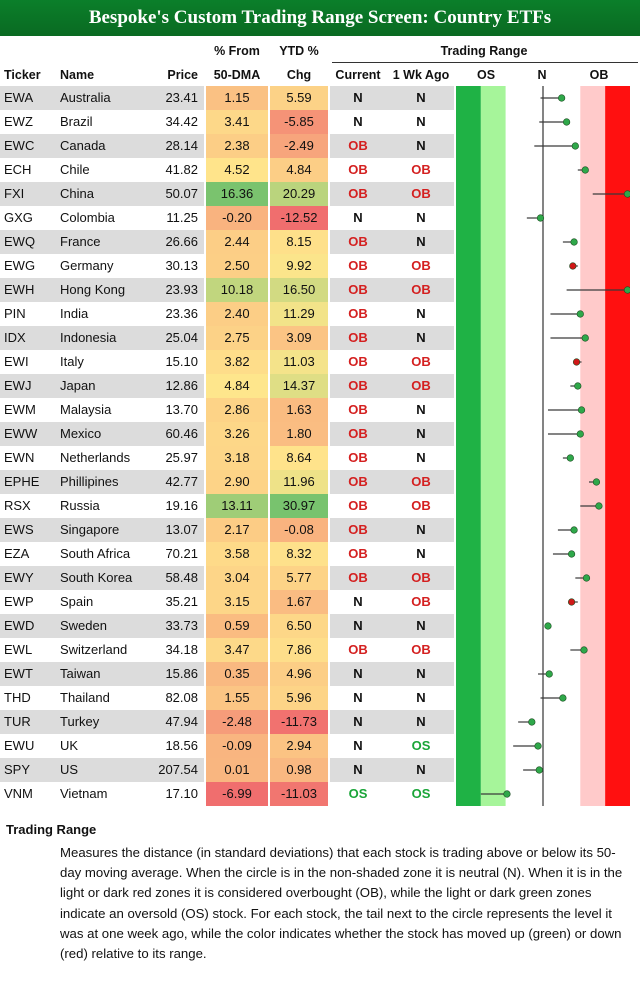 The height and width of the screenshot is (997, 640). What do you see at coordinates (20, 409) in the screenshot?
I see `ticker-cell: EWM` at bounding box center [20, 409].